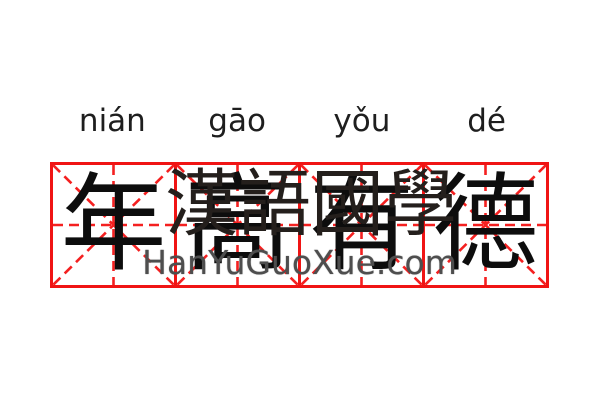 This screenshot has width=600, height=400. I want to click on grid-cell-4: 德, so click(484, 225).